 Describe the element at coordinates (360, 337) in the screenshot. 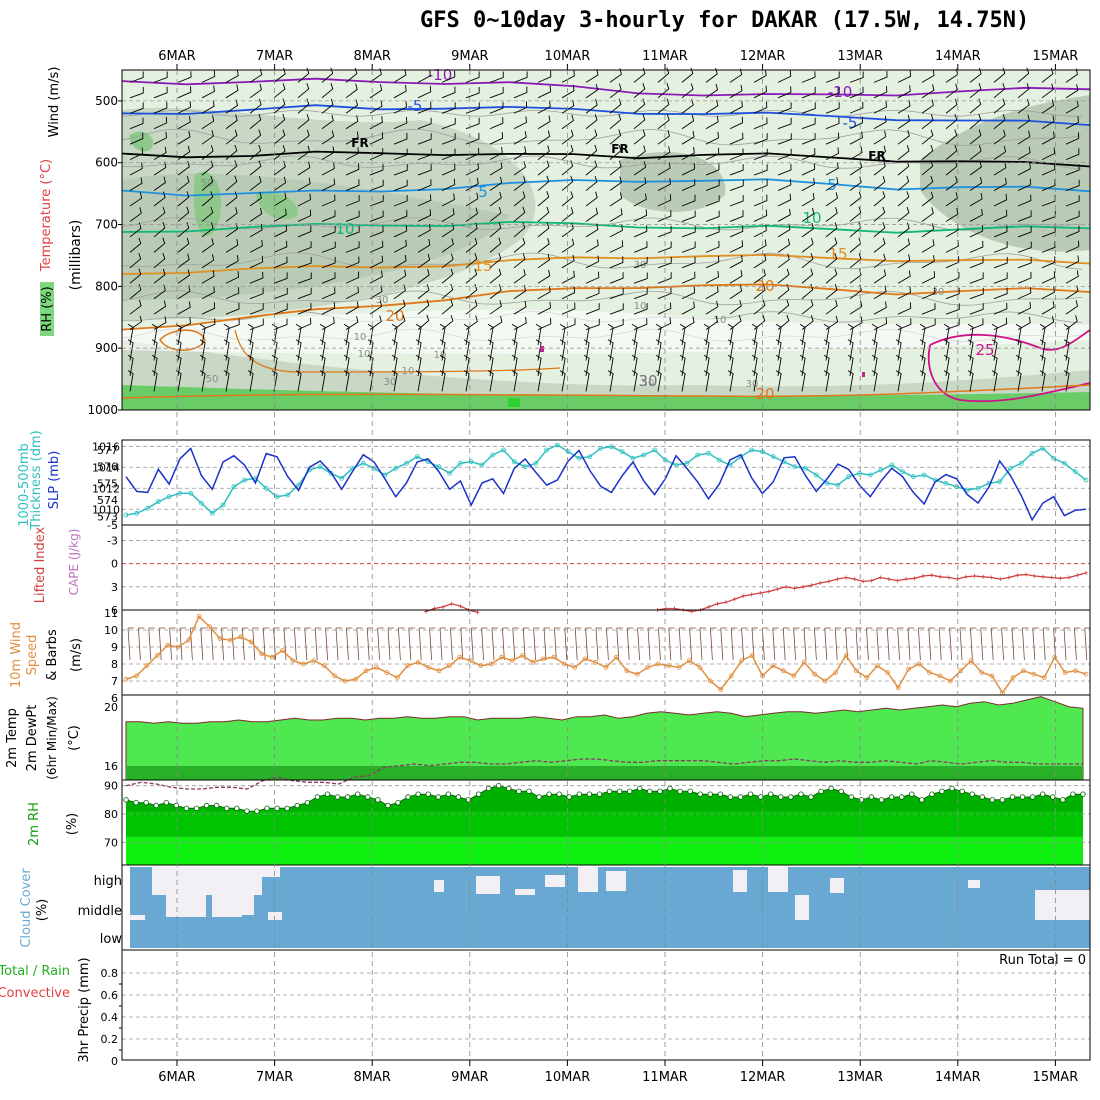

I see `rh-contour-label: 10` at that location.